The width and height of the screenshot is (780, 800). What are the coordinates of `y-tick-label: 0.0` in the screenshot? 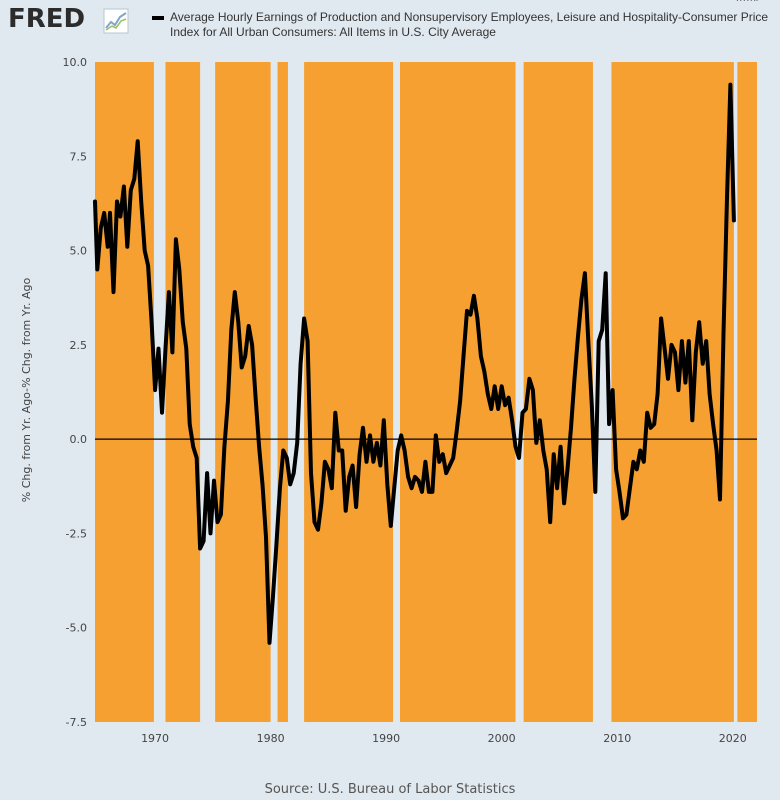 It's located at (79, 439).